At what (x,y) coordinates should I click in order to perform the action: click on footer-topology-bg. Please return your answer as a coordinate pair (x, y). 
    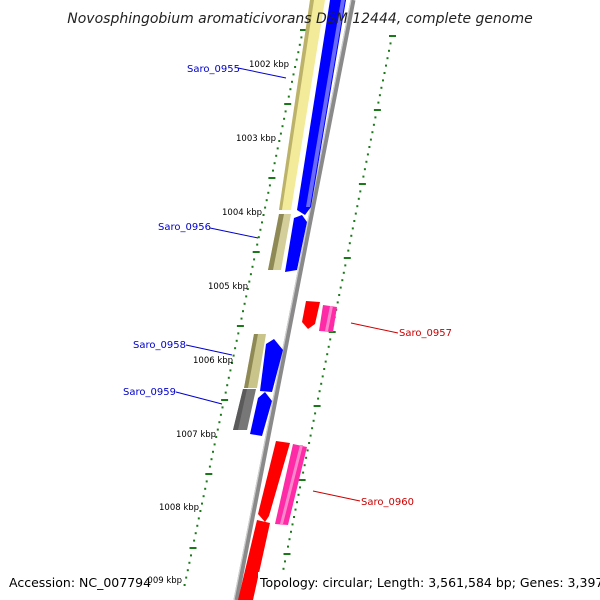
    Looking at the image, I should click on (426, 582).